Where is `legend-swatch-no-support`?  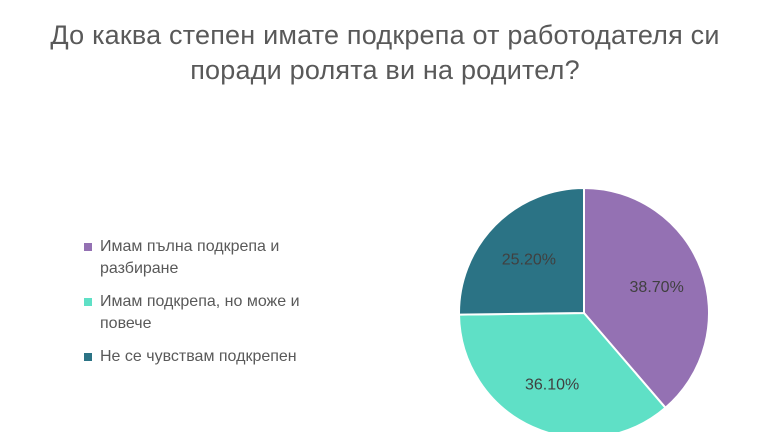
legend-swatch-no-support is located at coordinates (88, 357).